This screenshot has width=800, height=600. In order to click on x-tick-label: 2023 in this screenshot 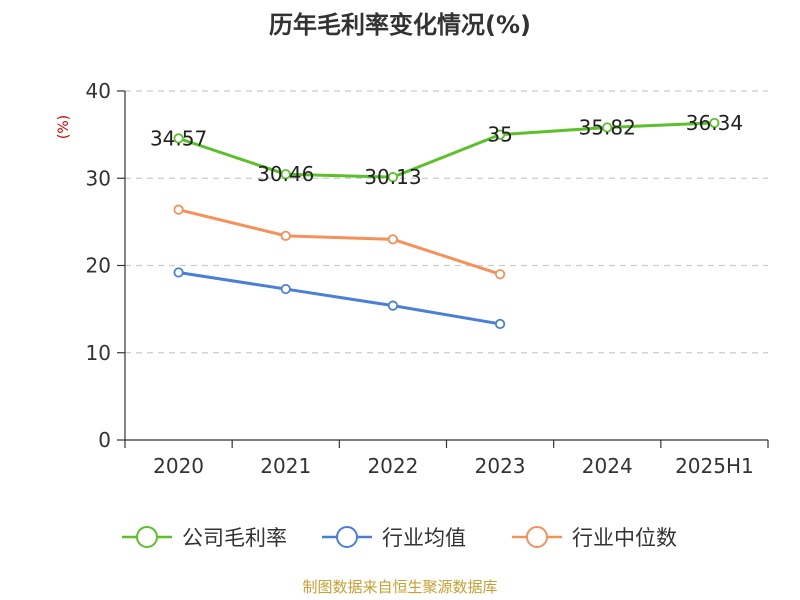, I will do `click(500, 466)`.